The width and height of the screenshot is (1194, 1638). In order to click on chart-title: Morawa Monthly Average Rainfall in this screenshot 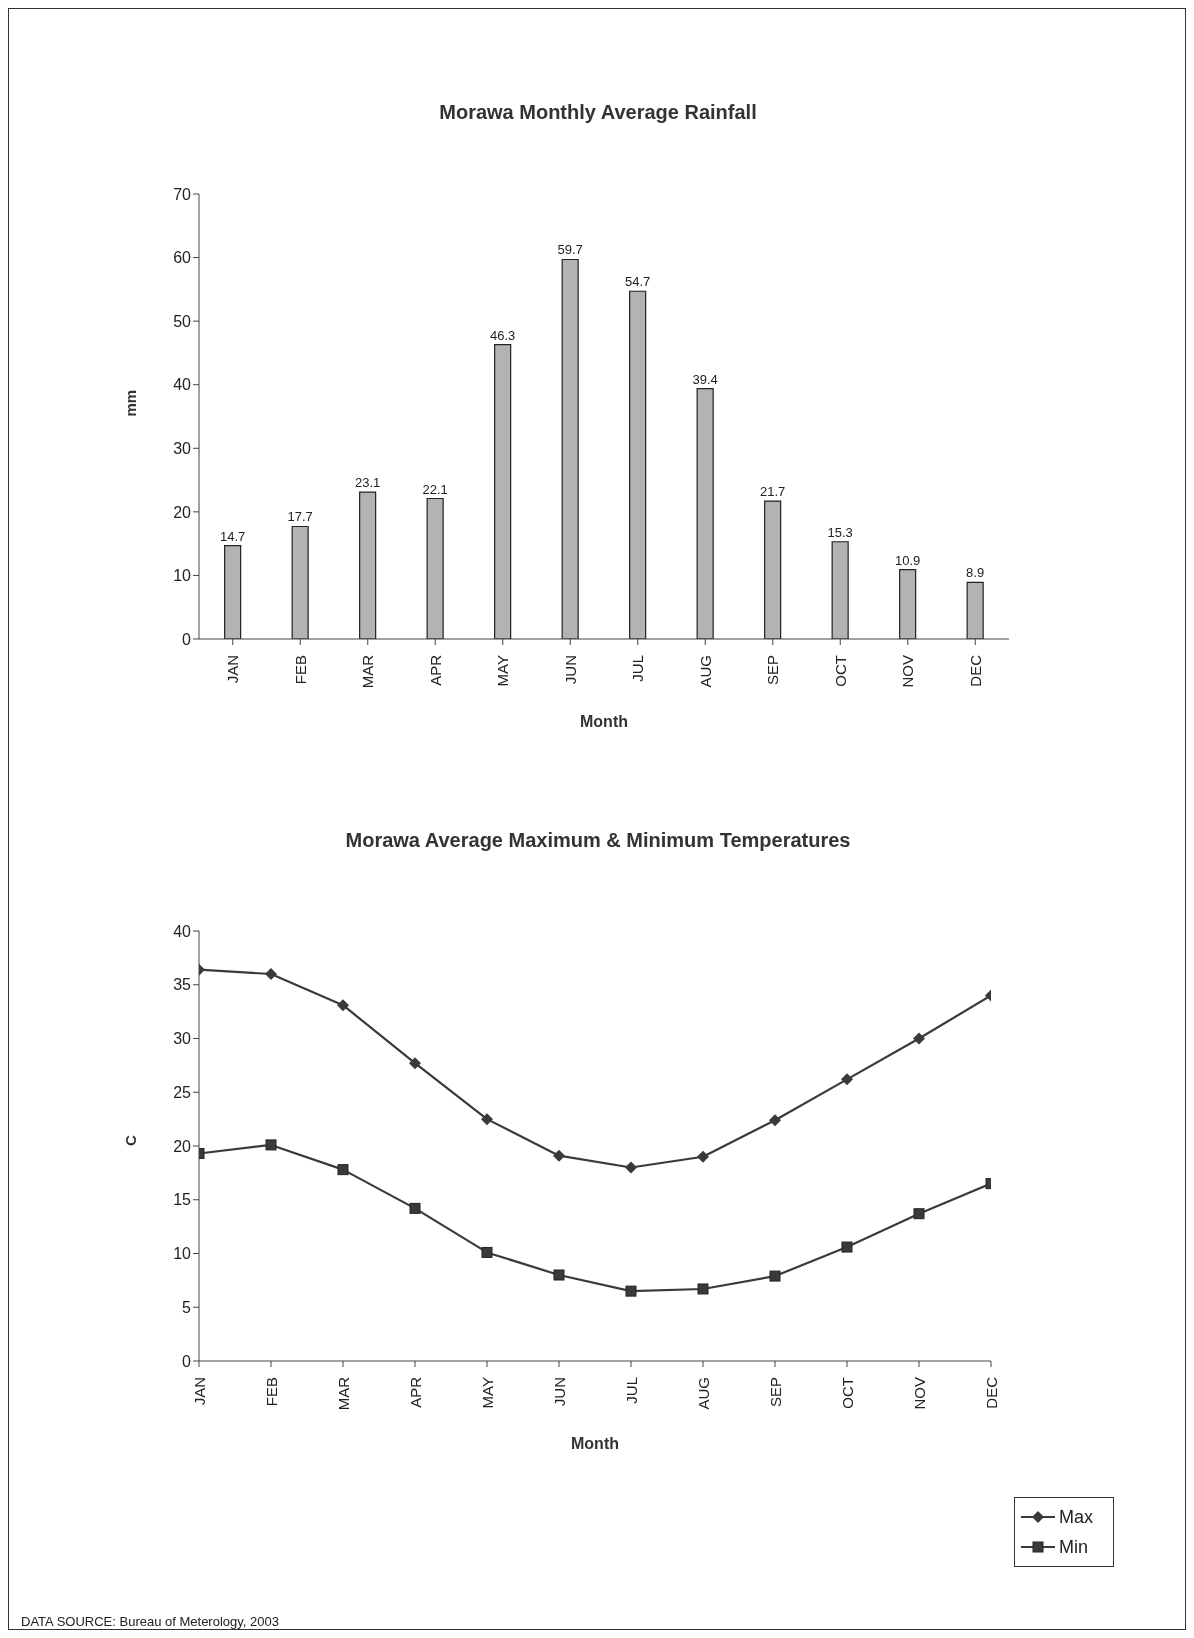, I will do `click(598, 112)`.